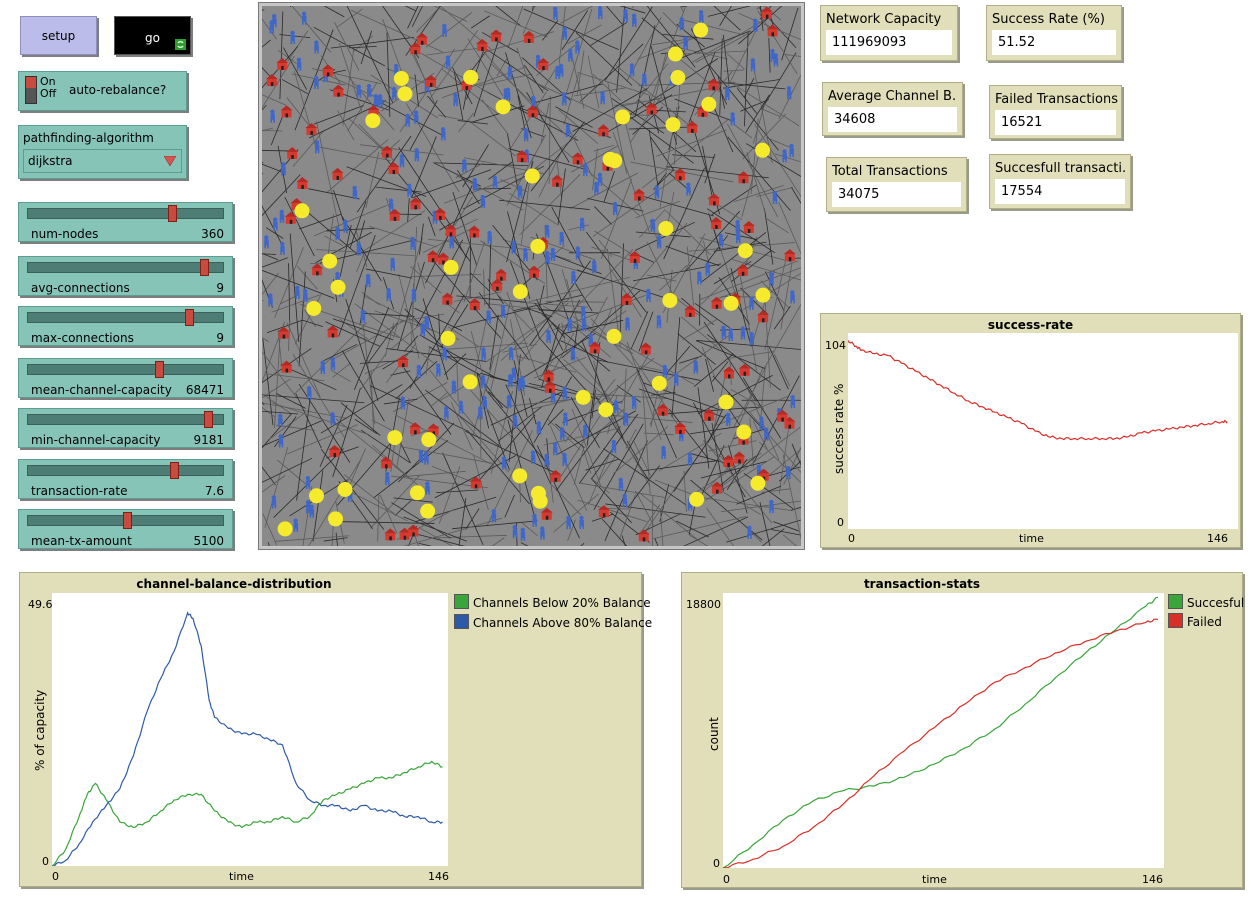  Describe the element at coordinates (125, 222) in the screenshot. I see `slider-num-nodes: num-nodes 360` at that location.